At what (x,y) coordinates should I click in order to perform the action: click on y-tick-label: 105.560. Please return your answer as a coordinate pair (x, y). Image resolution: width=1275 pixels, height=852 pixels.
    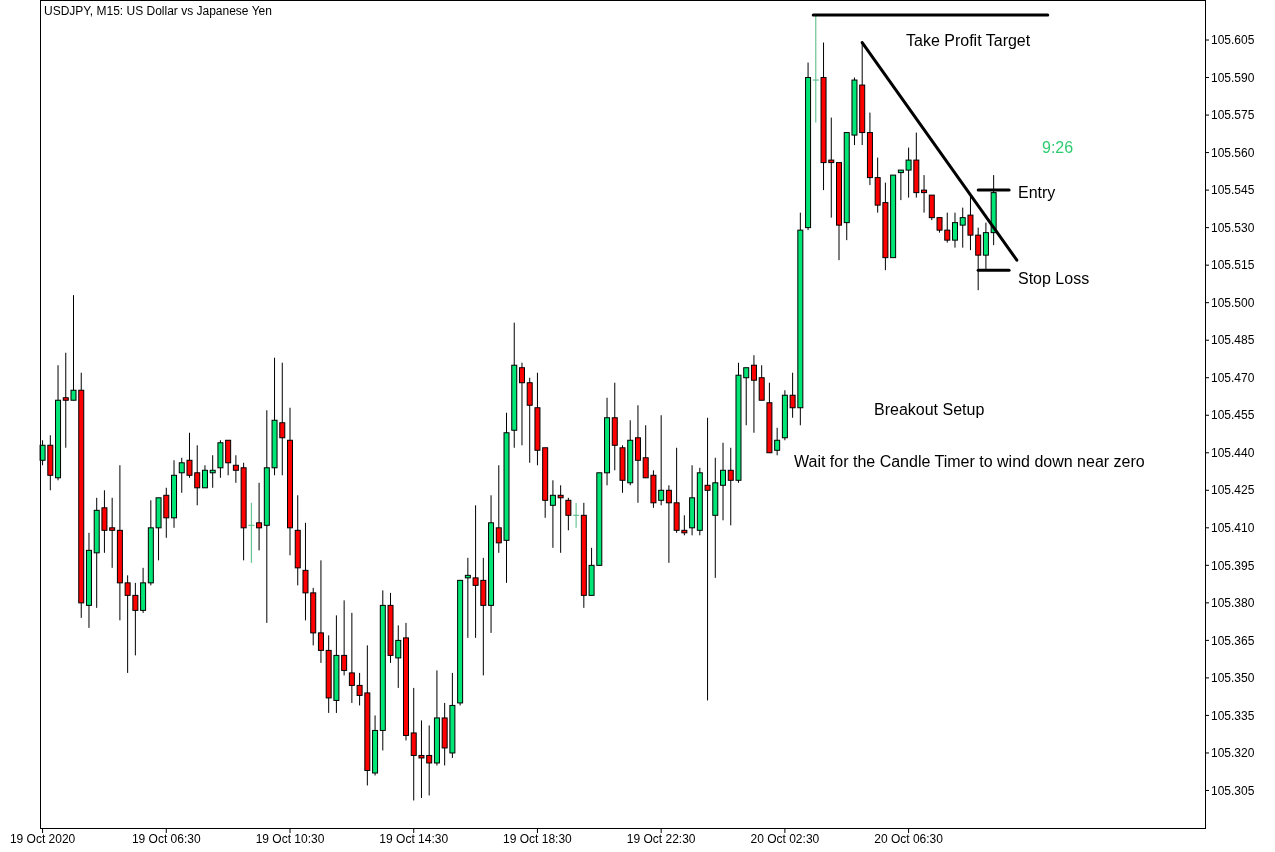
    Looking at the image, I should click on (1233, 152).